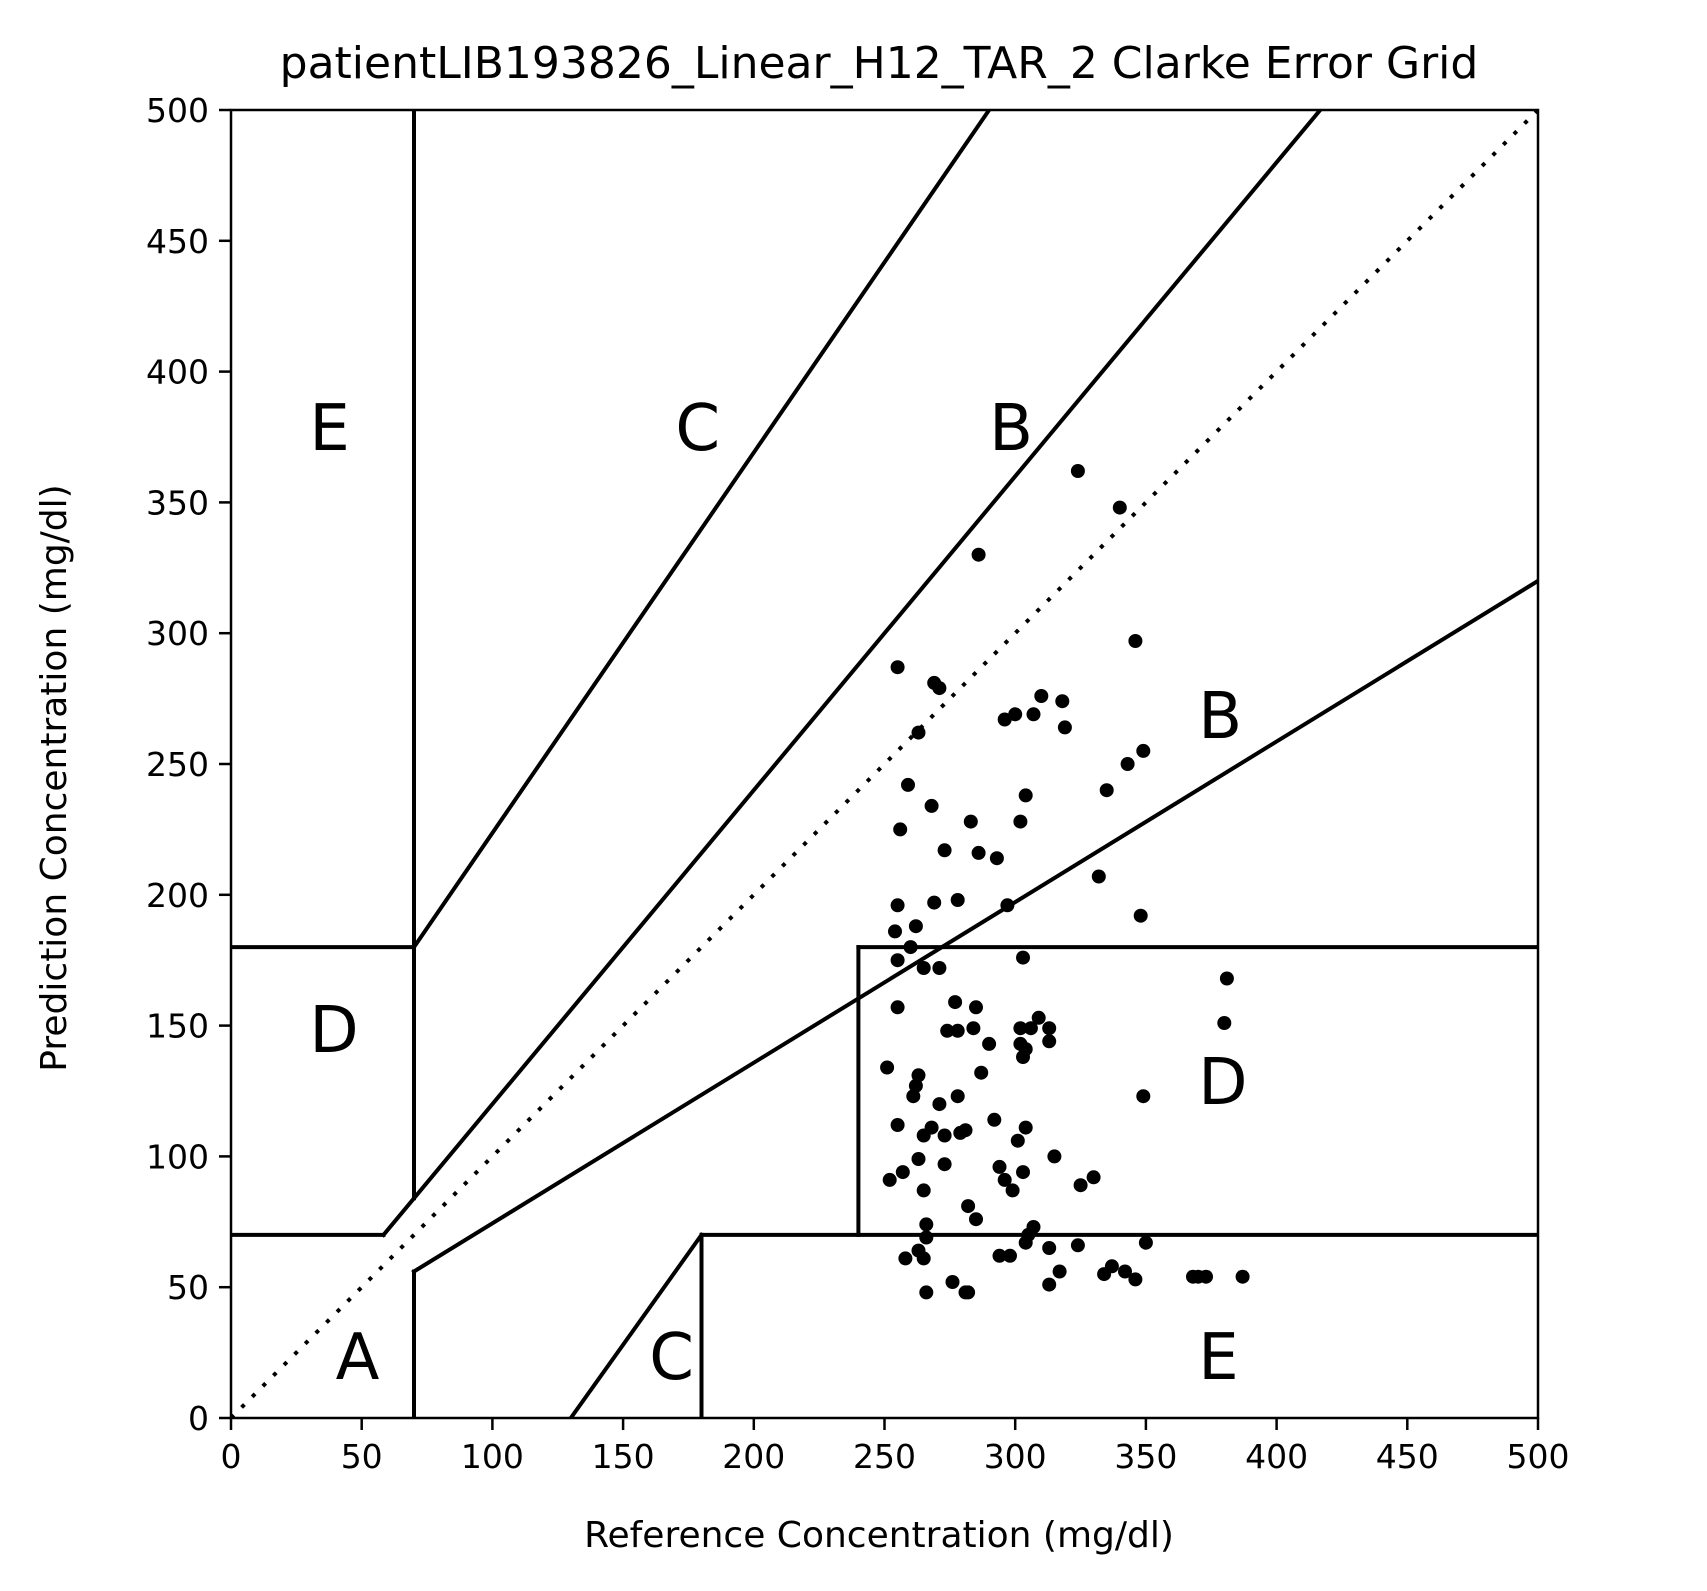  Describe the element at coordinates (884, 1456) in the screenshot. I see `x-tick-label: 250` at that location.